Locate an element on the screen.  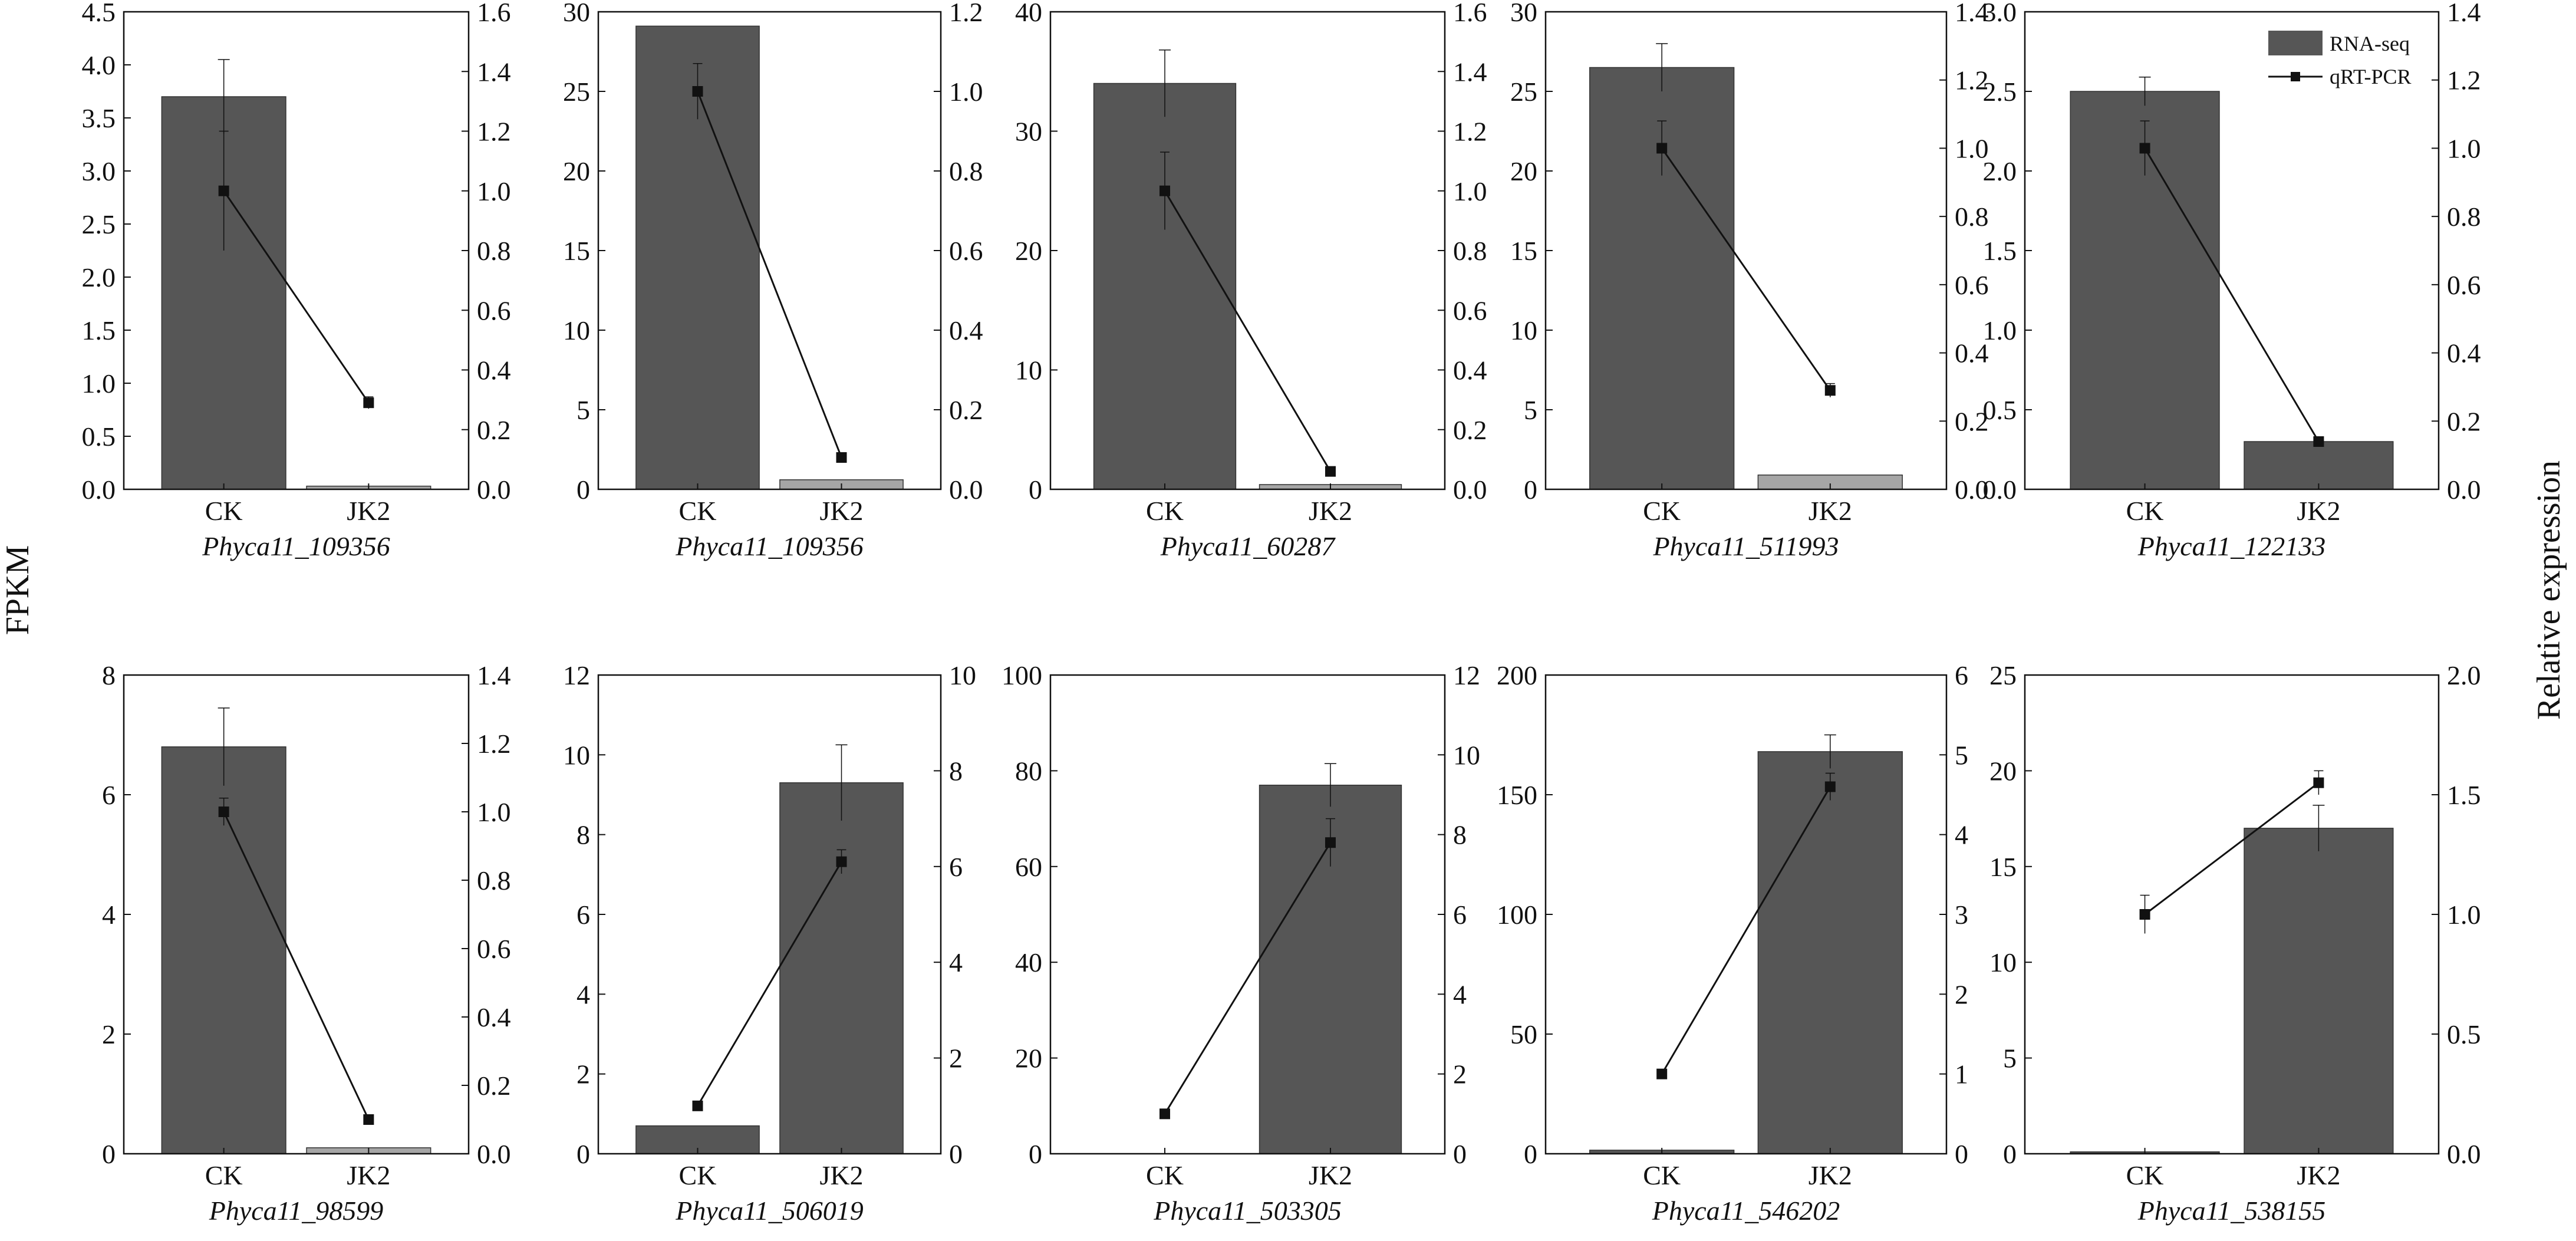
gene-label: Phyca11_546202 is located at coordinates (1746, 1211).